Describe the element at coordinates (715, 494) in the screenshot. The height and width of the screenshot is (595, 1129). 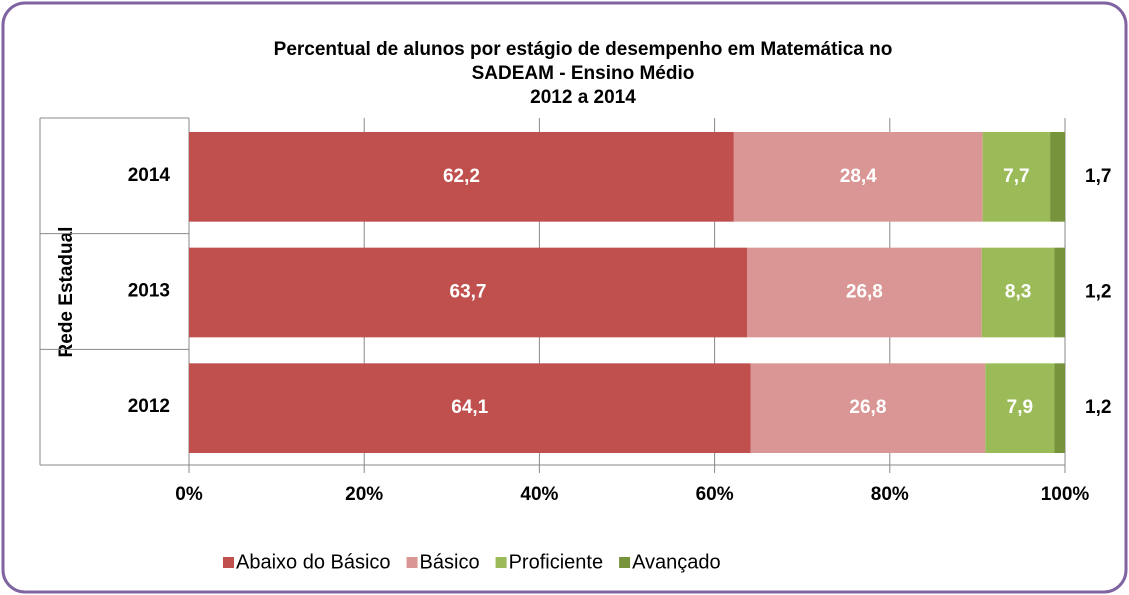
I see `x-tick-label: 60%` at that location.